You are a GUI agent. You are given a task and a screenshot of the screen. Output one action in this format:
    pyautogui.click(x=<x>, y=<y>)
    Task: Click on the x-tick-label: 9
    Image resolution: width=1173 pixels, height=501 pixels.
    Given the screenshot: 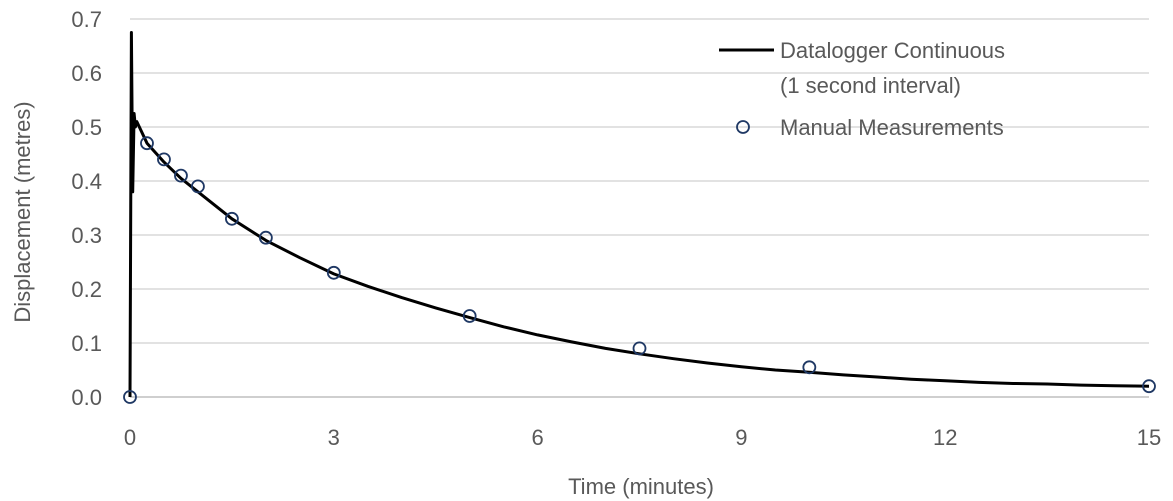 What is the action you would take?
    pyautogui.click(x=741, y=437)
    